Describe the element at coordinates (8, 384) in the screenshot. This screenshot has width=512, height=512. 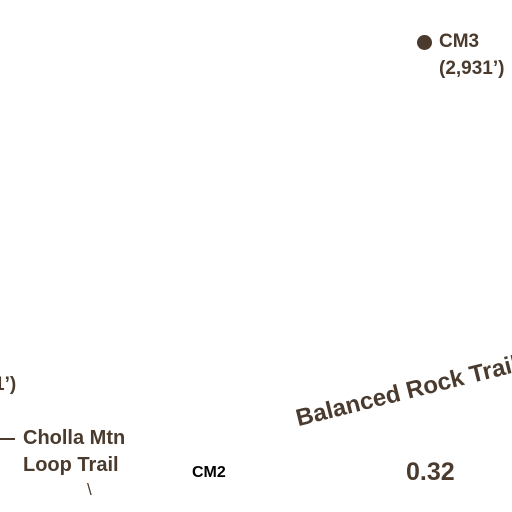
I see `edge-elevation-label: 1’)` at that location.